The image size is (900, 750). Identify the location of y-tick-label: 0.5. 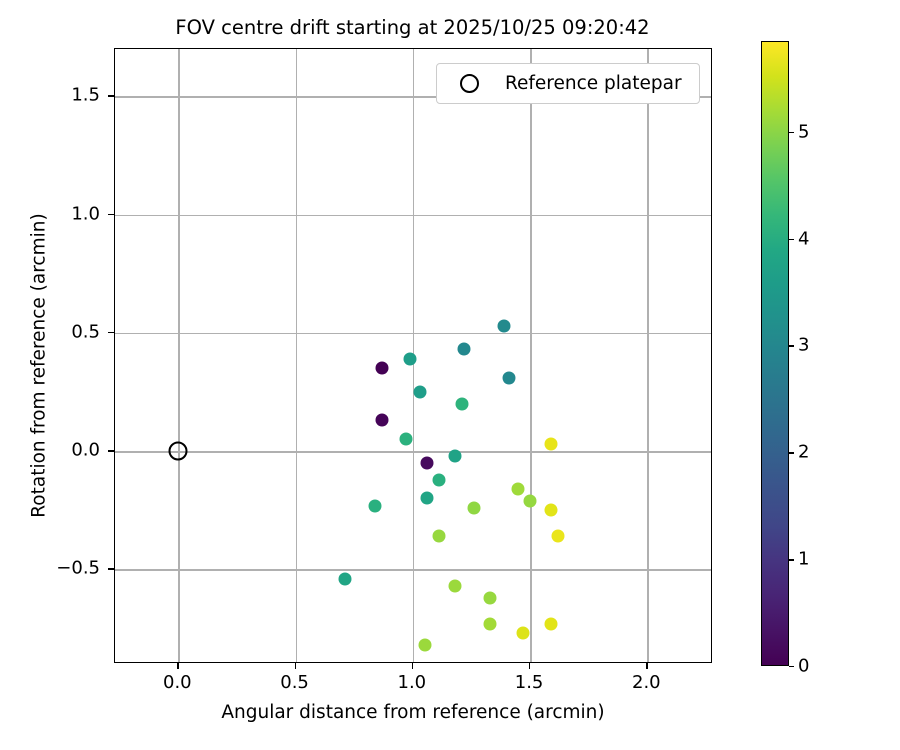
(85, 332).